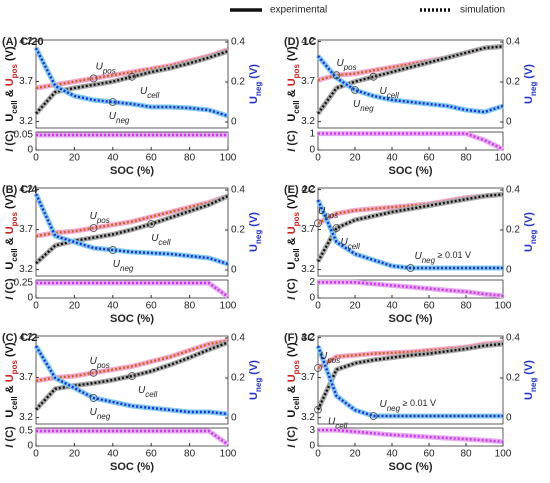 This screenshot has height=483, width=550. Describe the element at coordinates (466, 158) in the screenshot. I see `x-tick-label: 80` at that location.